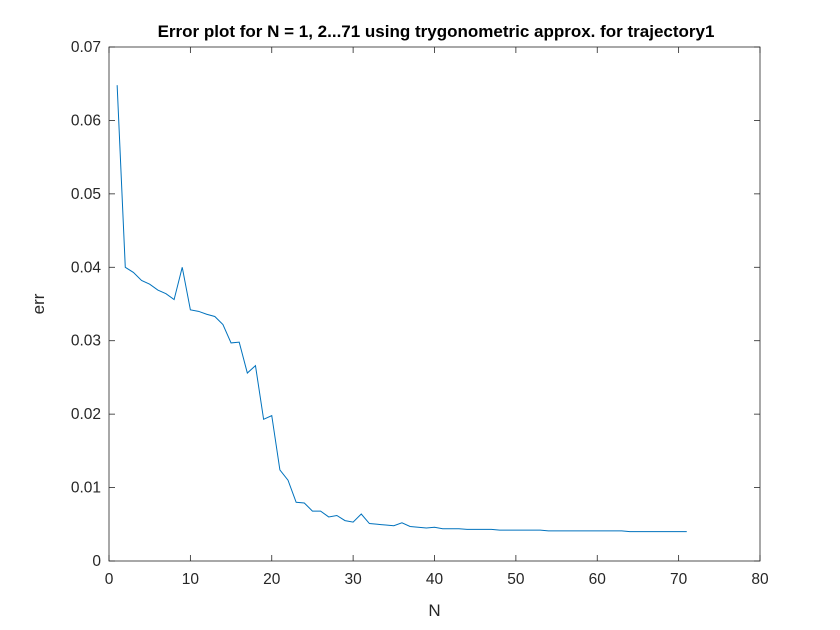 This screenshot has height=630, width=840. What do you see at coordinates (86, 47) in the screenshot?
I see `y-tick-label: 0.07` at bounding box center [86, 47].